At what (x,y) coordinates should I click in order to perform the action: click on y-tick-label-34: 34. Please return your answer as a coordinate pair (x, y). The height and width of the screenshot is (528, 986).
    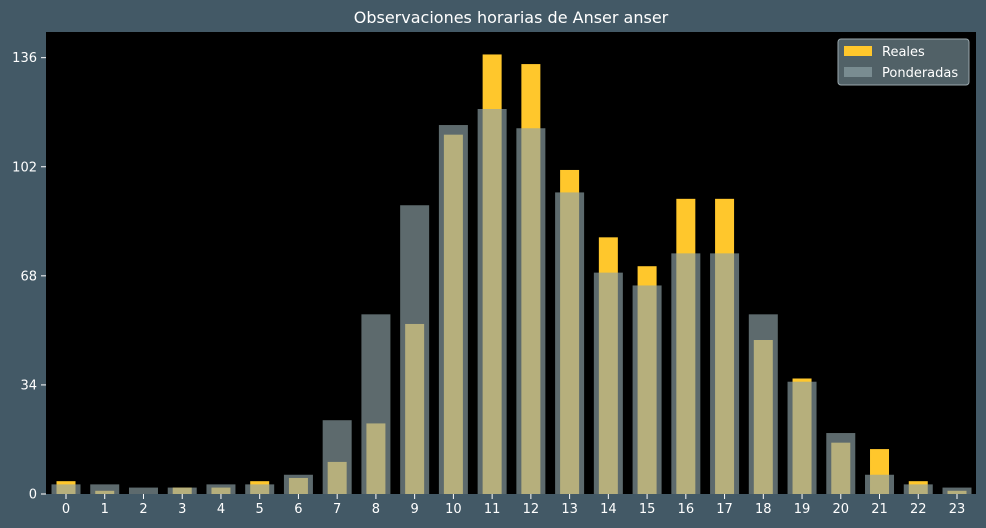
    Looking at the image, I should click on (28, 385).